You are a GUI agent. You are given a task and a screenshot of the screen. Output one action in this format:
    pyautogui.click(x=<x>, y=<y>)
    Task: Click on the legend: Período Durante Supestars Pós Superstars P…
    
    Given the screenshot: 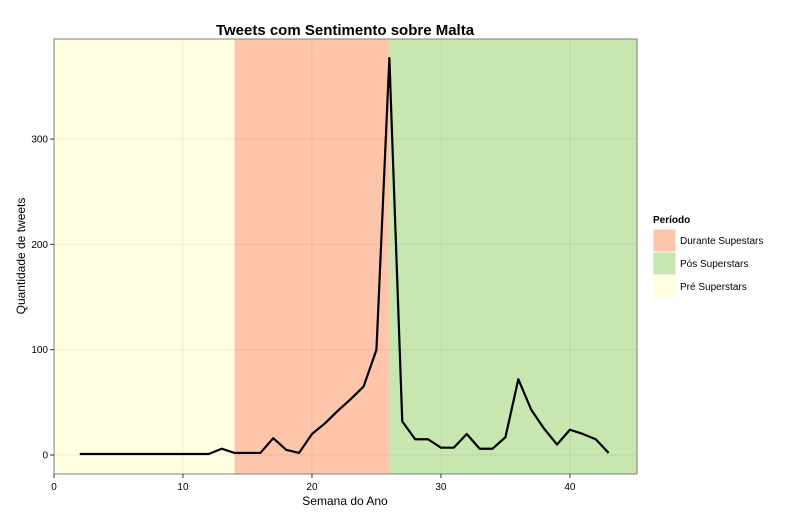 What is the action you would take?
    pyautogui.click(x=707, y=257)
    